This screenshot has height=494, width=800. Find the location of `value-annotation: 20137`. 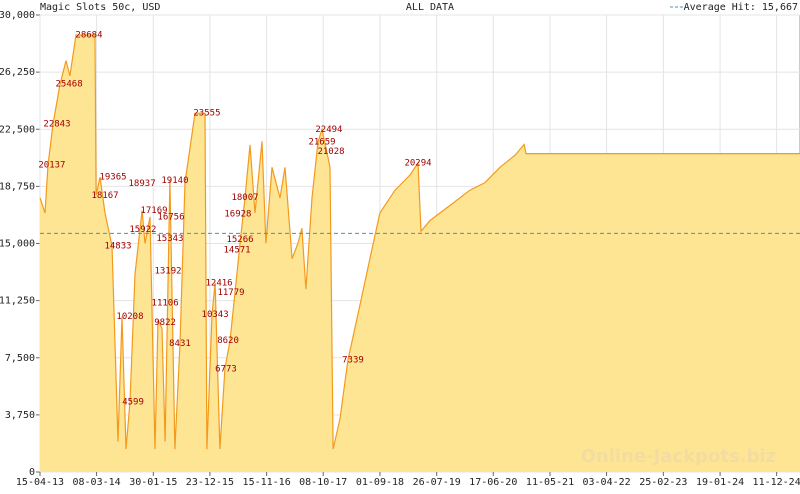

value-annotation: 20137 is located at coordinates (51, 166).